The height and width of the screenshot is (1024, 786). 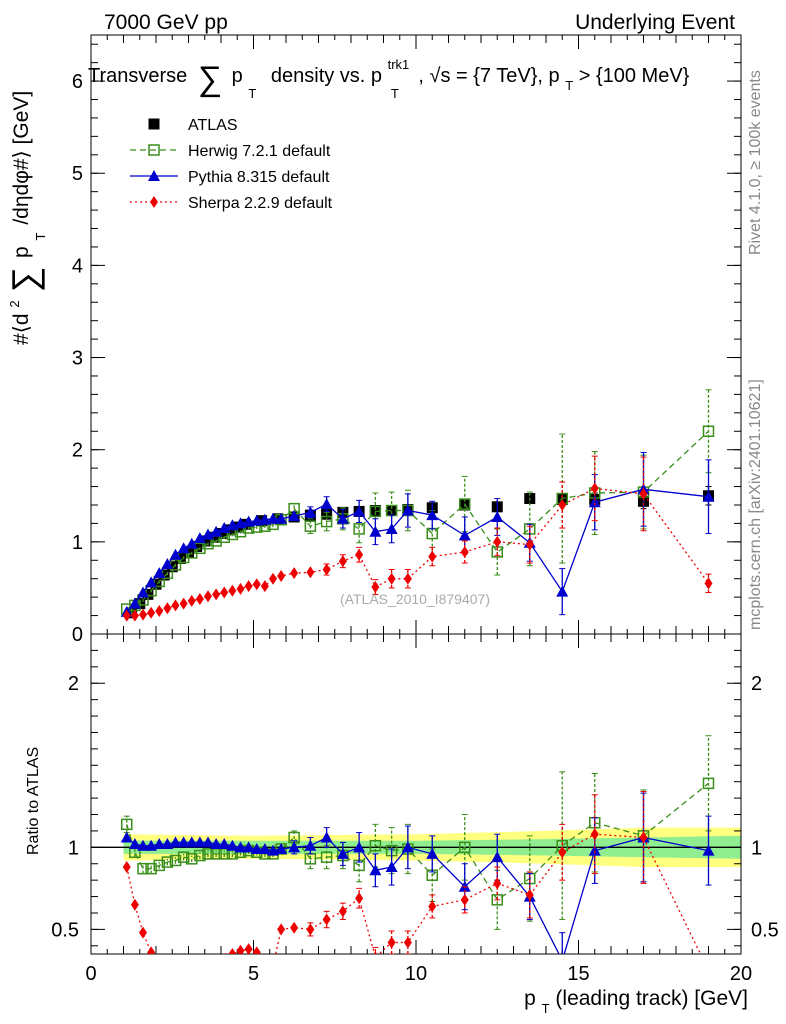 I want to click on series-sherpa-2-2-9-default, so click(x=417, y=538).